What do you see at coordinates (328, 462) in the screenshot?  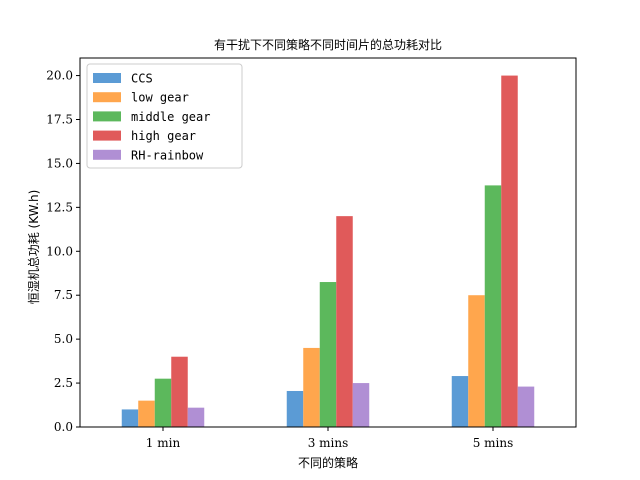 I see `x-axis-label: 不同的策略` at bounding box center [328, 462].